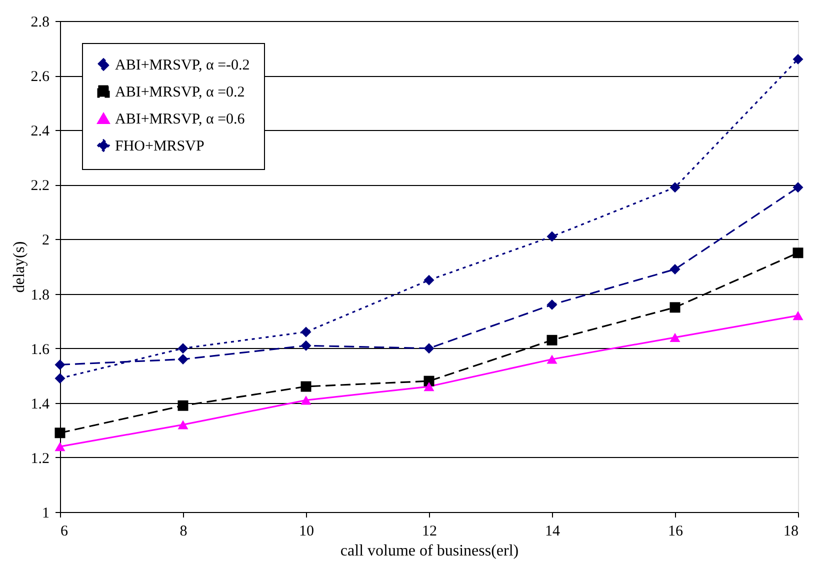 The height and width of the screenshot is (568, 818). I want to click on y-tick-label: 1.4, so click(40, 404).